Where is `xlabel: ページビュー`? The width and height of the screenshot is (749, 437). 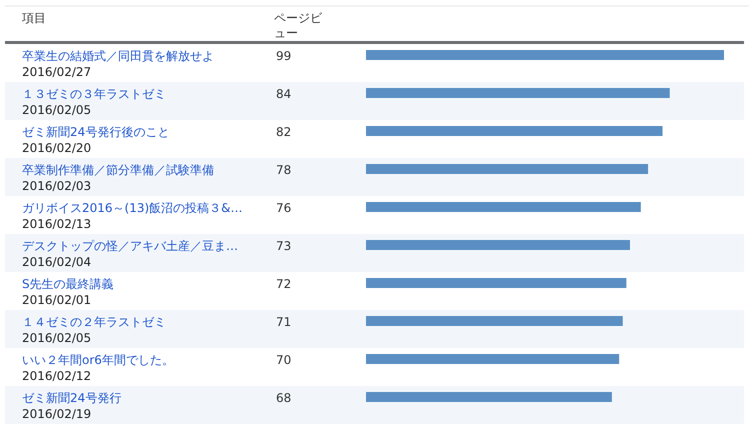 xlabel: ページビュー is located at coordinates (298, 25).